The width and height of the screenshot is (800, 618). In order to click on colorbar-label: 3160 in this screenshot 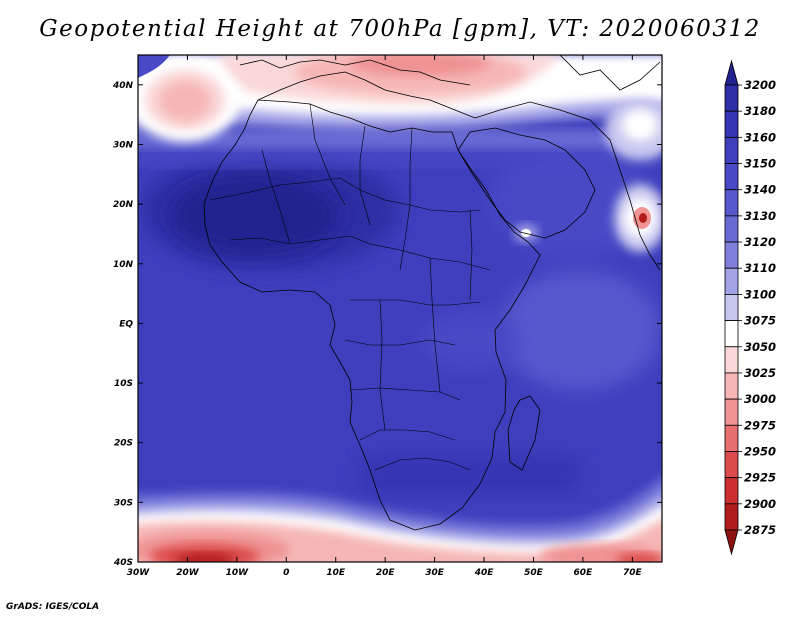, I will do `click(760, 137)`.